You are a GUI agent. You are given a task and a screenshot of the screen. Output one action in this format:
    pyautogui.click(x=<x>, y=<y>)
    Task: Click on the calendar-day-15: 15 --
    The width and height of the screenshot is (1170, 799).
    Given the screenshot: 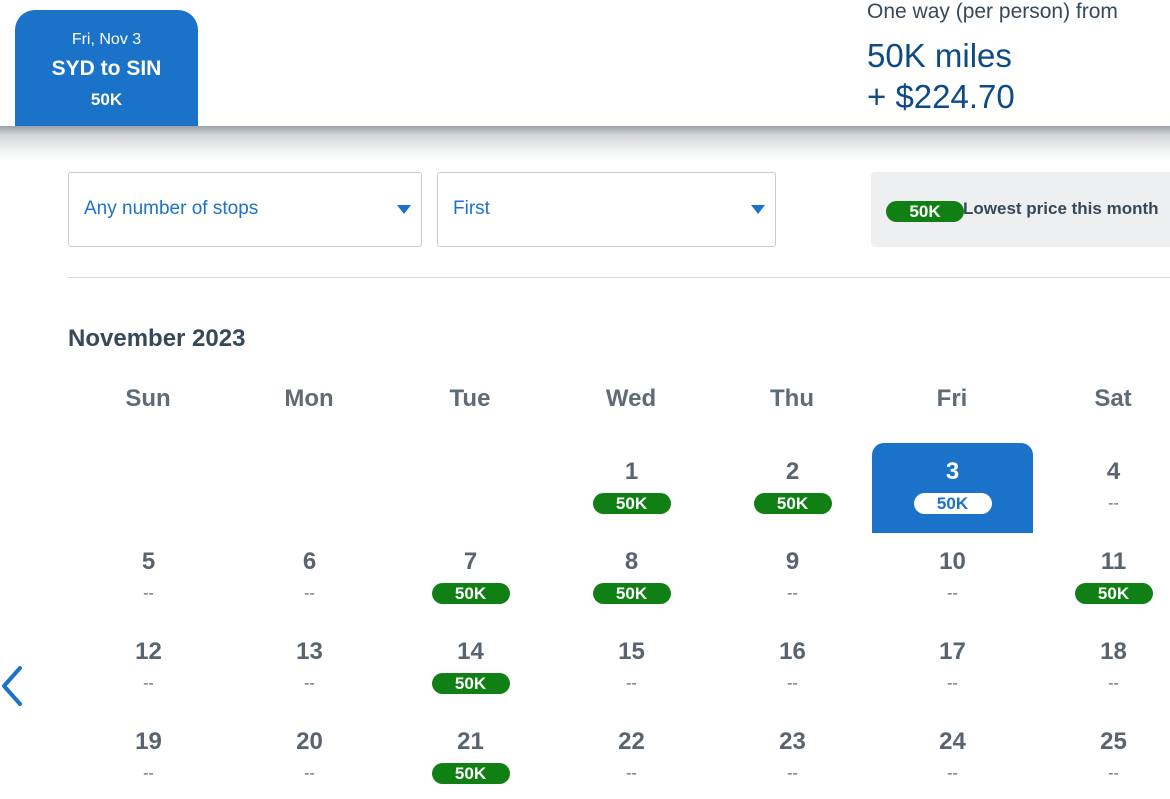 What is the action you would take?
    pyautogui.click(x=631, y=668)
    